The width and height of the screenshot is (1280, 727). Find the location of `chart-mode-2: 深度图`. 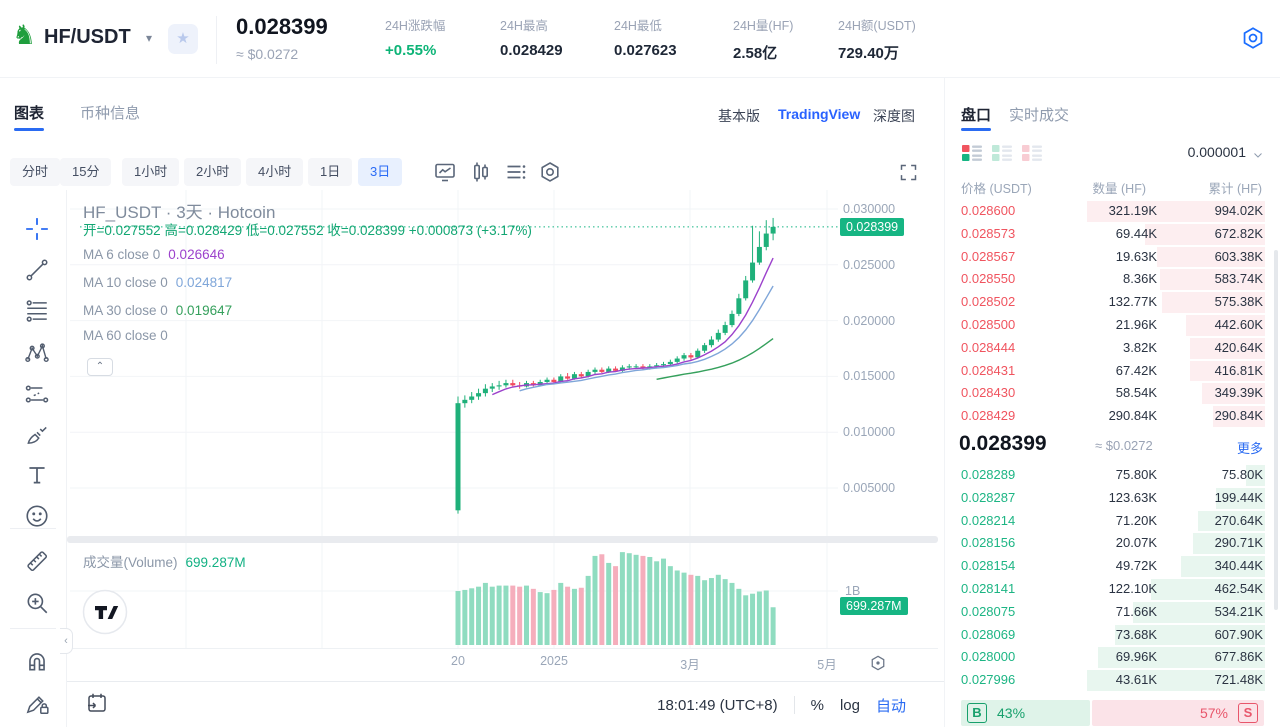

chart-mode-2: 深度图 is located at coordinates (894, 116).